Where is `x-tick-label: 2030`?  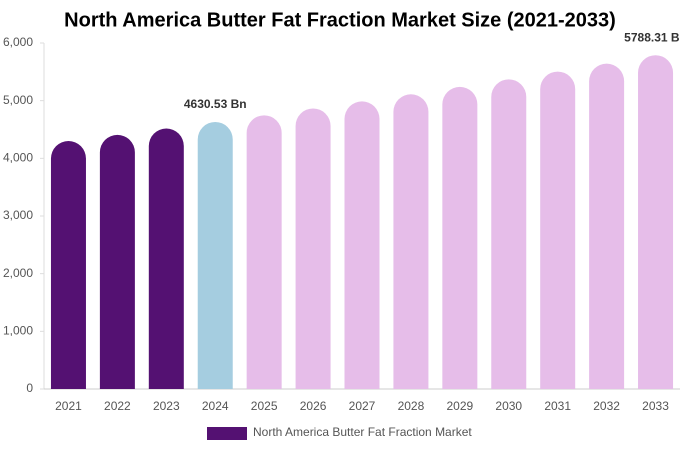
x-tick-label: 2030 is located at coordinates (508, 406).